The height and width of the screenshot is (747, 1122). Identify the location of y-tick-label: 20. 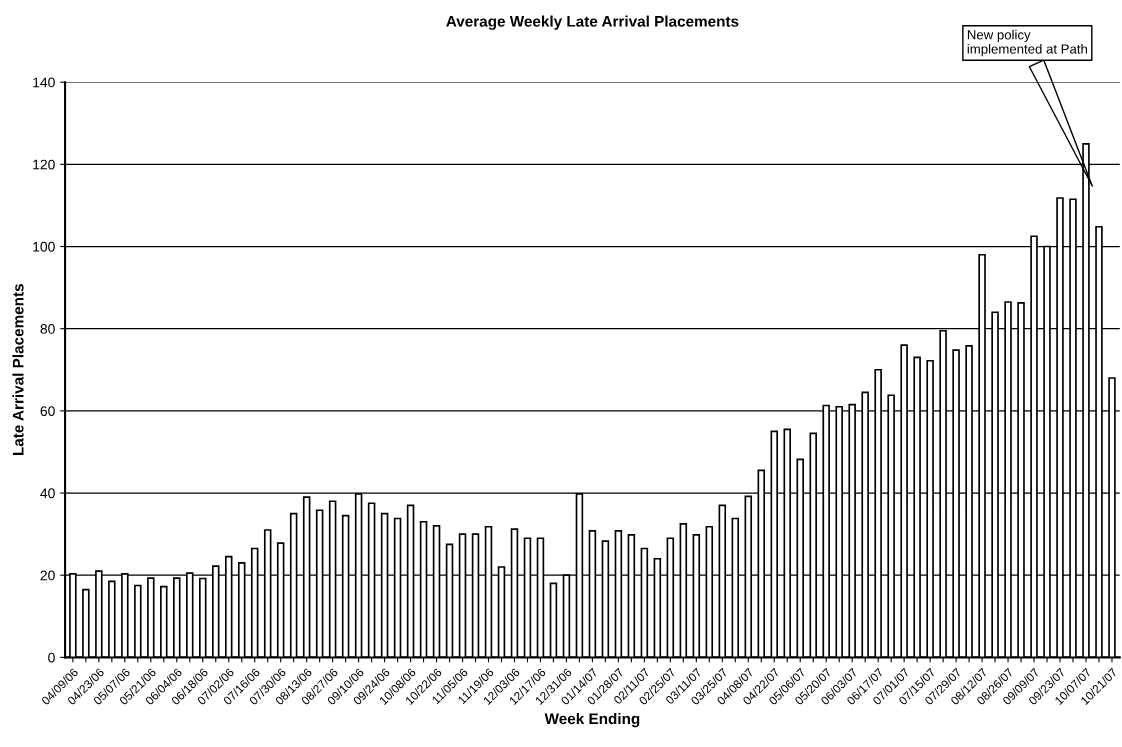
(47, 575).